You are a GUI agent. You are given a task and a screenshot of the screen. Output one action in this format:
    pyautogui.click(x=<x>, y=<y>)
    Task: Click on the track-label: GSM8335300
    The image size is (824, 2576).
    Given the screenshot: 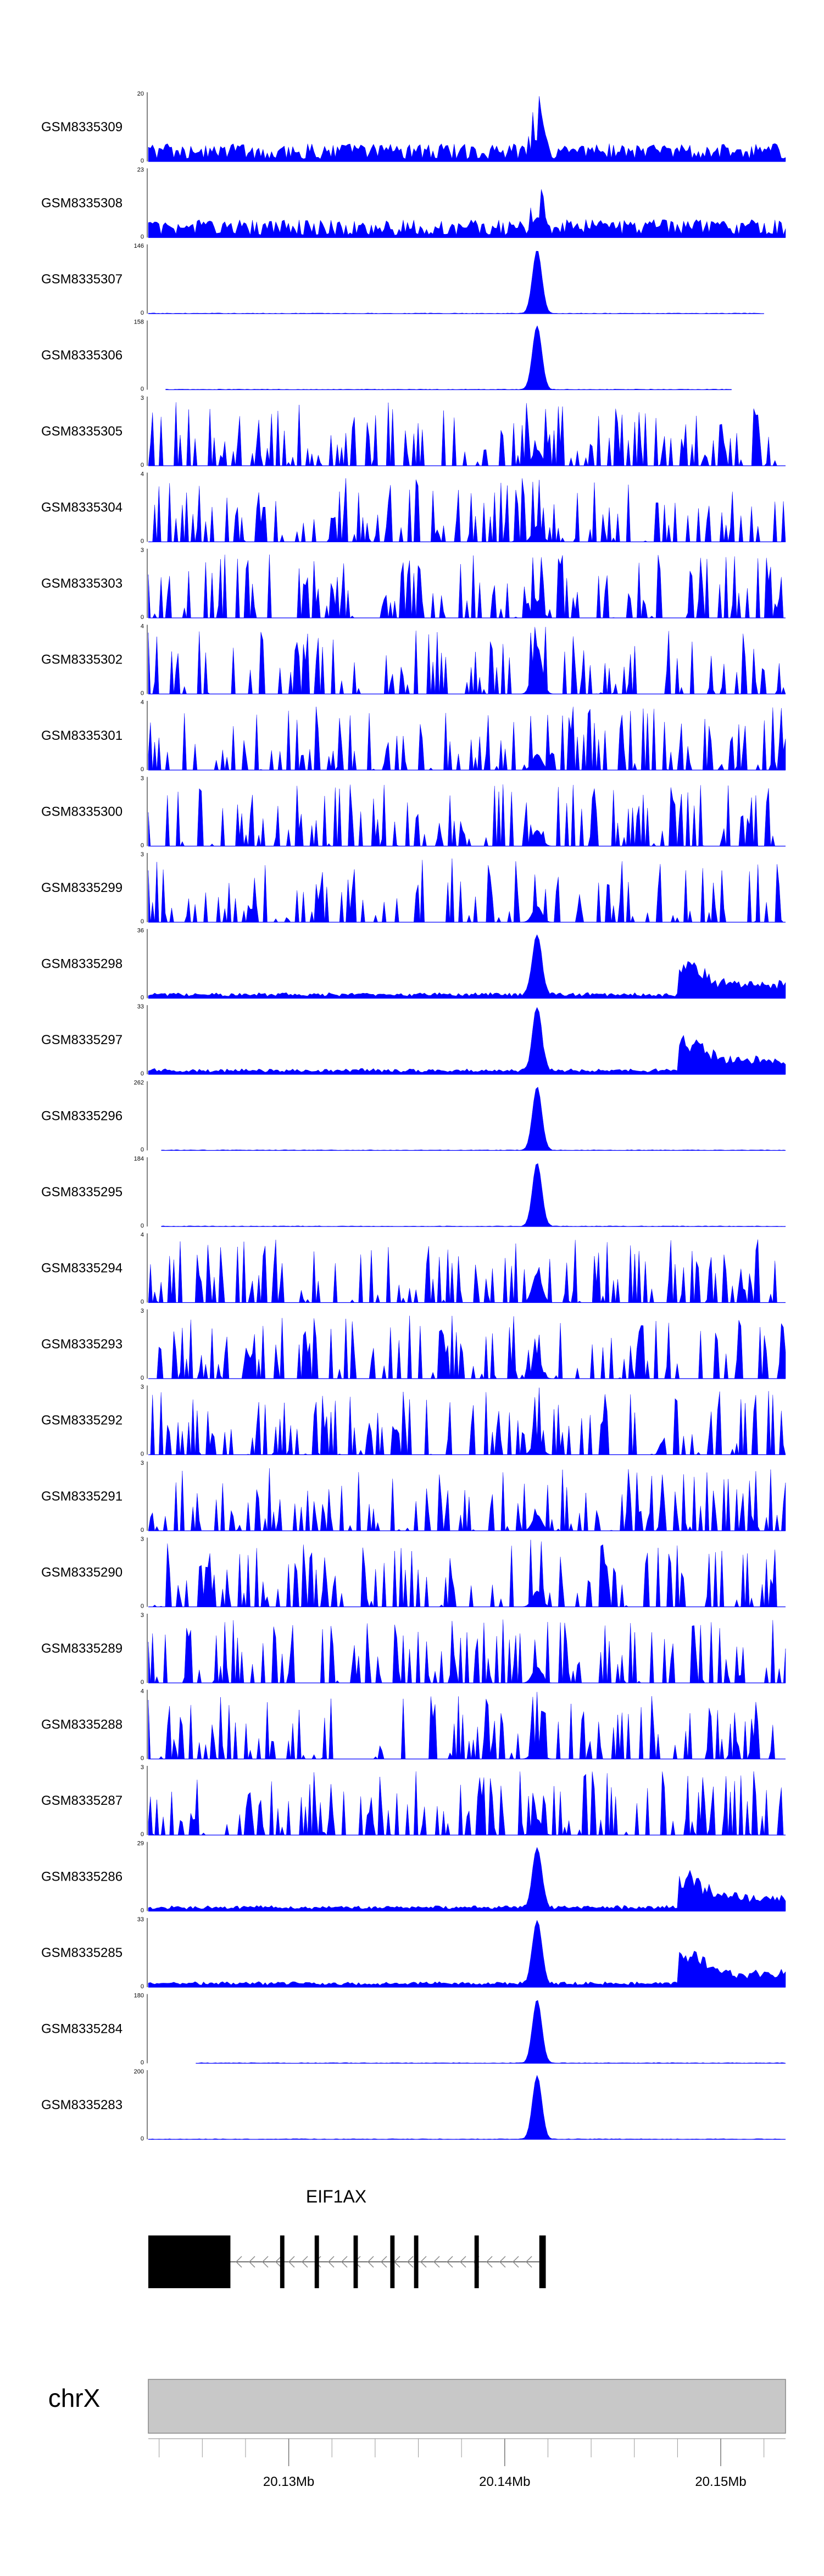 What is the action you would take?
    pyautogui.click(x=82, y=812)
    